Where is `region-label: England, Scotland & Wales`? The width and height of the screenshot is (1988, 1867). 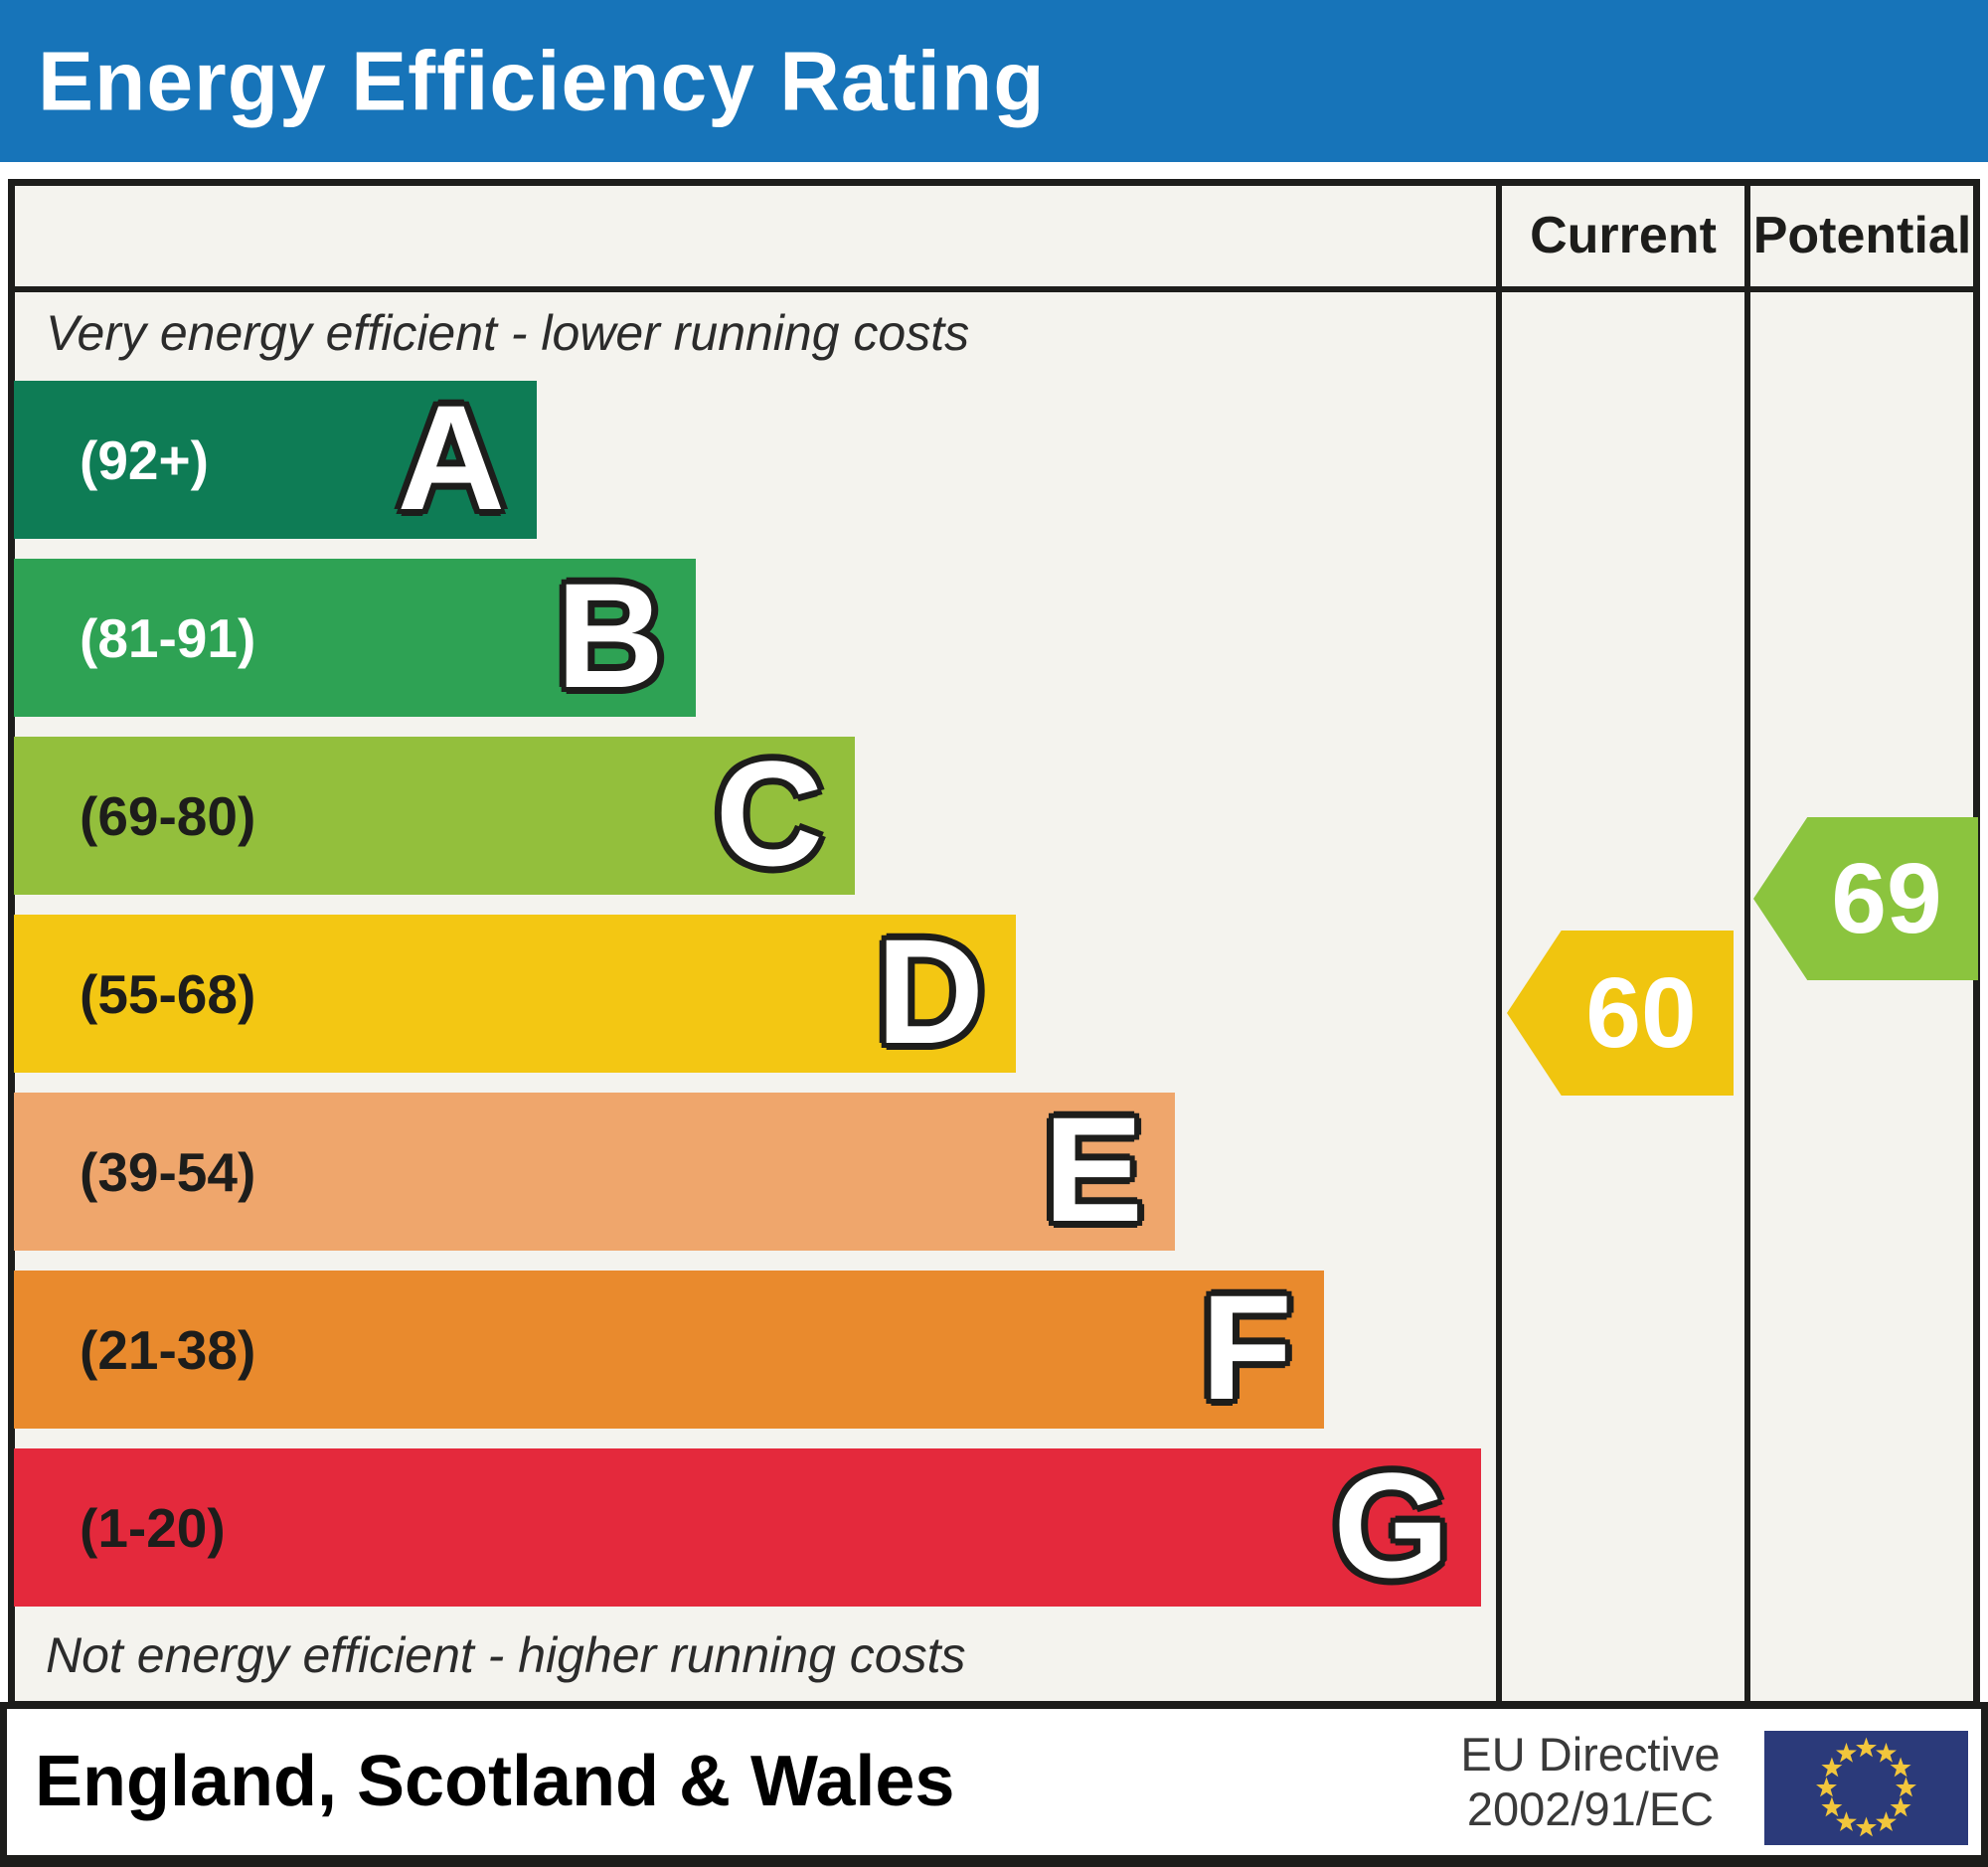
region-label: England, Scotland & Wales is located at coordinates (495, 1781).